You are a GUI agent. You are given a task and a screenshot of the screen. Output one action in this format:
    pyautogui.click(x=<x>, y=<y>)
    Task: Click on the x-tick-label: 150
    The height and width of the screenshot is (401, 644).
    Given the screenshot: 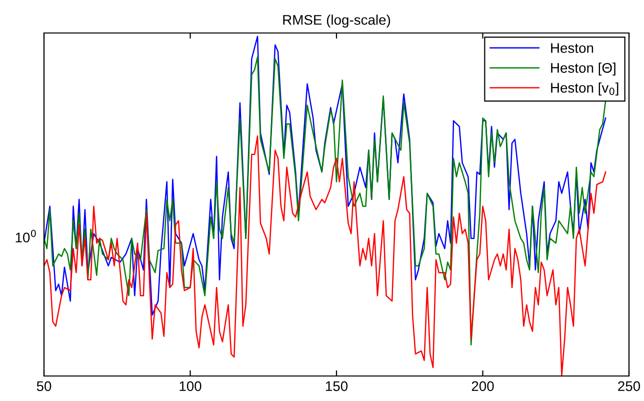 What is the action you would take?
    pyautogui.click(x=337, y=386)
    